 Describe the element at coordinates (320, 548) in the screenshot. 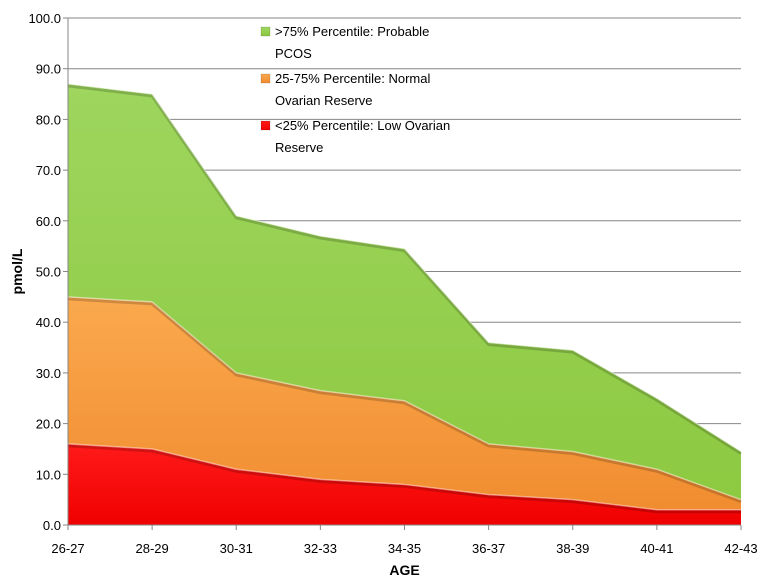

I see `x-tick-label: 32-33` at that location.